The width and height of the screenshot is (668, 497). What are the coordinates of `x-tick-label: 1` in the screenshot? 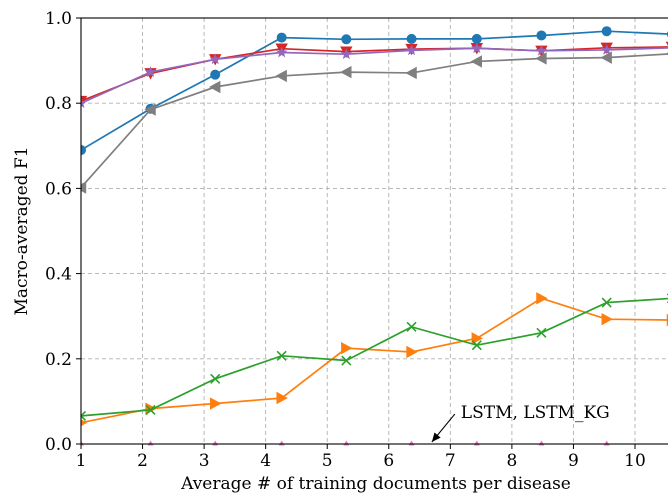 It's located at (81, 461).